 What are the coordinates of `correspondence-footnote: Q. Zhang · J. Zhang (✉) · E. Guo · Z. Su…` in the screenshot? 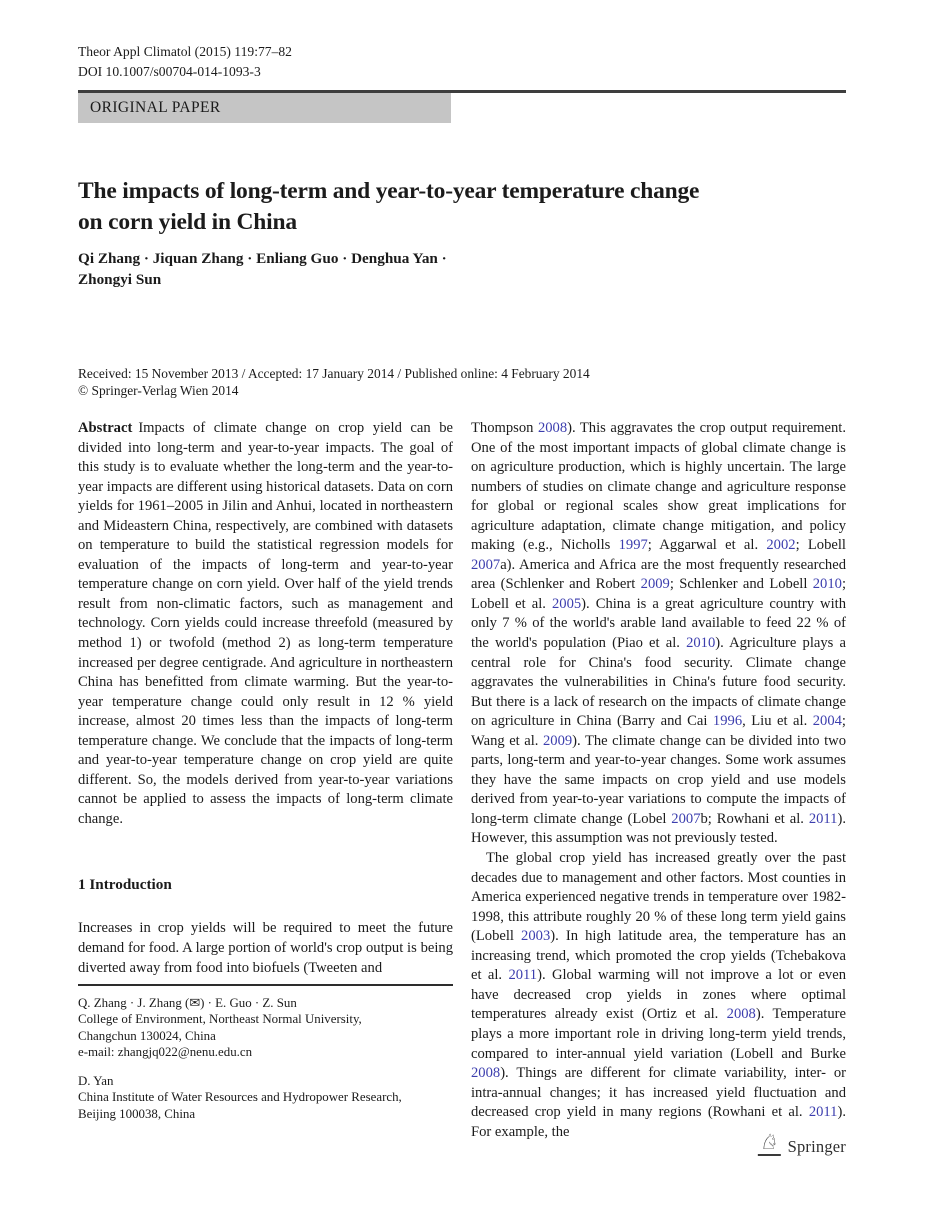 It's located at (265, 1053).